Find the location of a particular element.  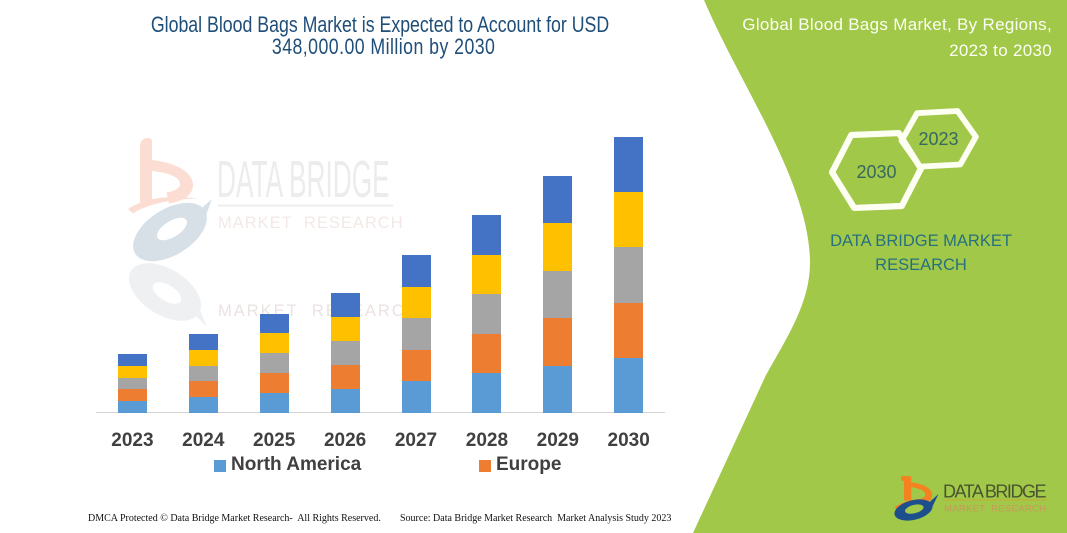

svg-text: 2030 is located at coordinates (876, 172).